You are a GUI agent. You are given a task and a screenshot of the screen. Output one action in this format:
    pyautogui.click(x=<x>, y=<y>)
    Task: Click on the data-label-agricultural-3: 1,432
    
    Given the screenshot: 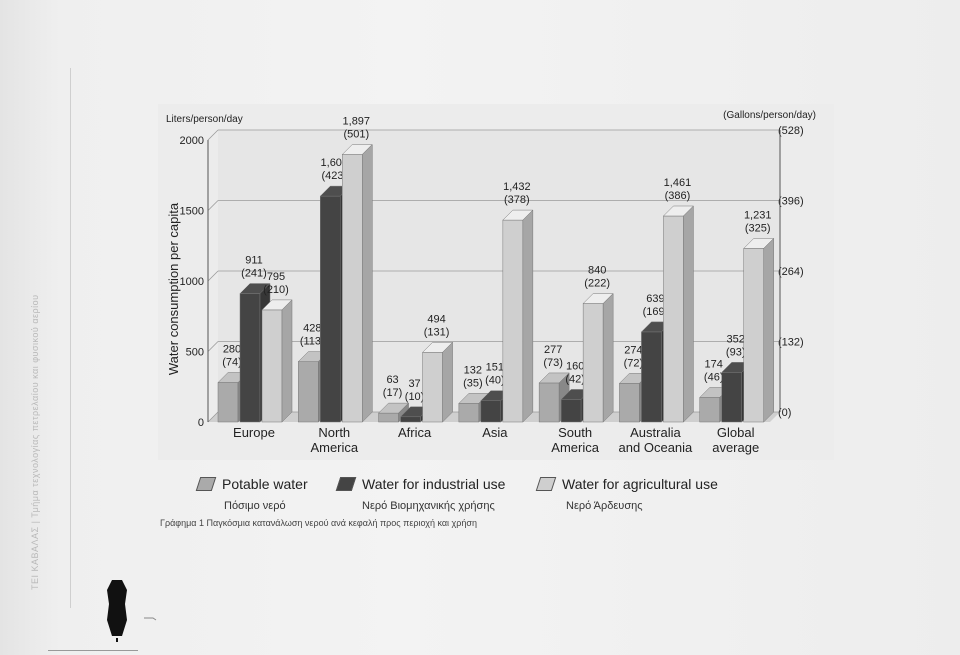 What is the action you would take?
    pyautogui.click(x=517, y=187)
    